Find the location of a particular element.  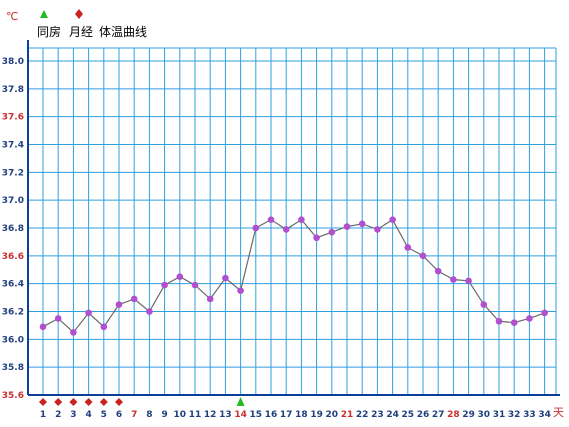

y-tick-label: 37.8 is located at coordinates (13, 90).